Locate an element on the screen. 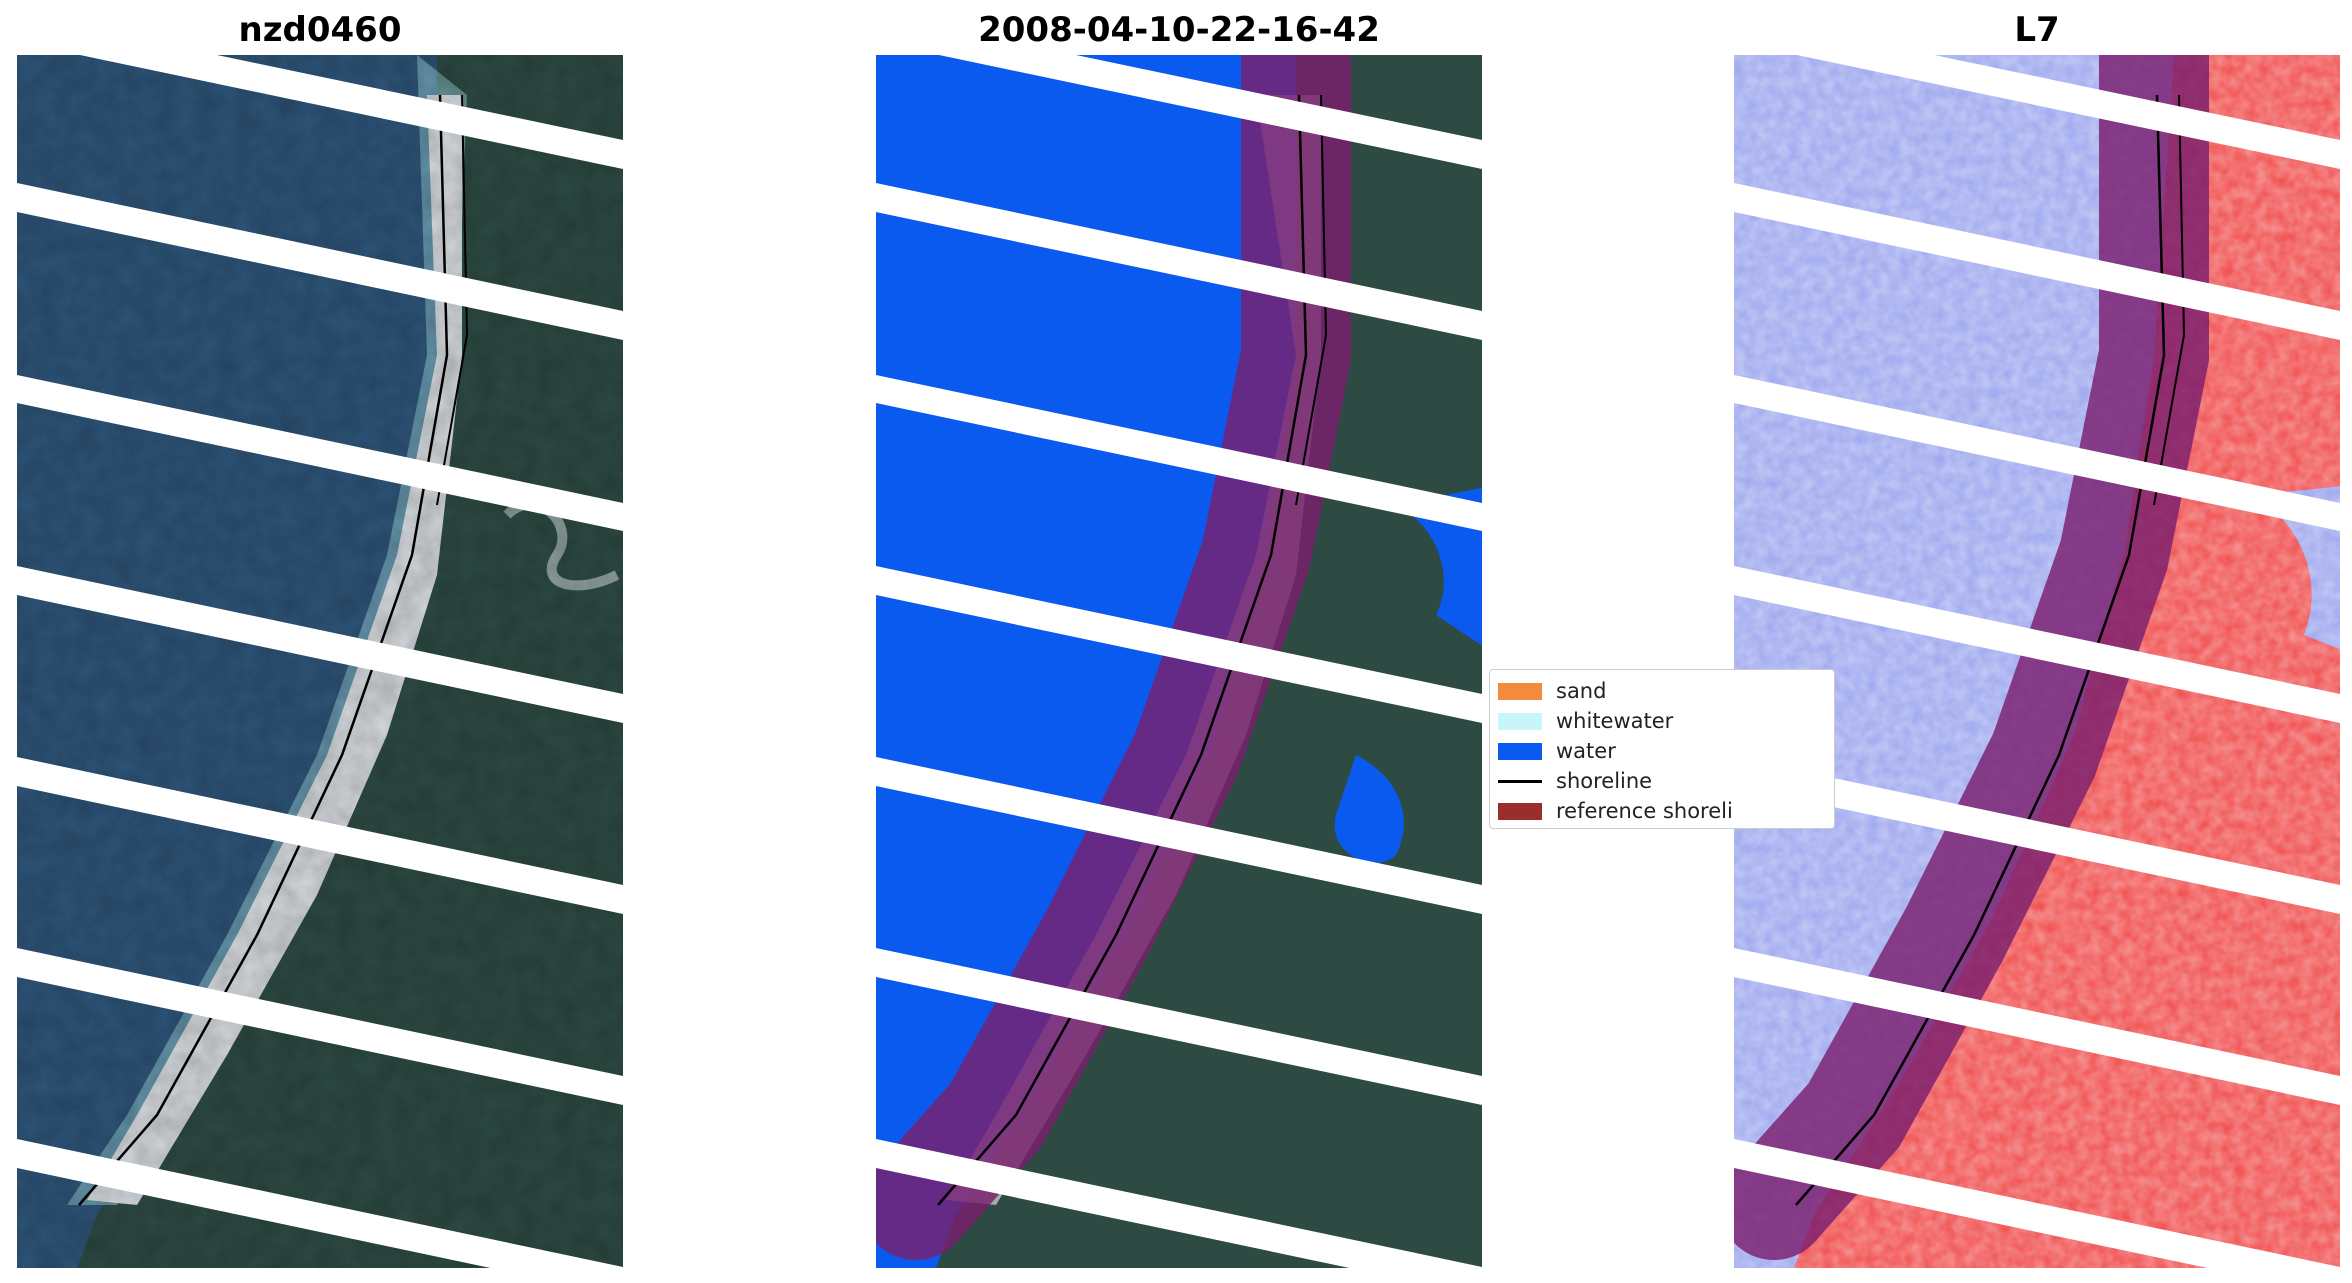 Image resolution: width=2352 pixels, height=1283 pixels. legend-item-sand: sand is located at coordinates (1662, 691).